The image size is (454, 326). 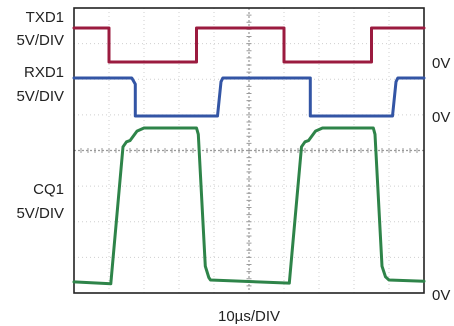 What do you see at coordinates (45, 17) in the screenshot?
I see `txd1-label: TXD1` at bounding box center [45, 17].